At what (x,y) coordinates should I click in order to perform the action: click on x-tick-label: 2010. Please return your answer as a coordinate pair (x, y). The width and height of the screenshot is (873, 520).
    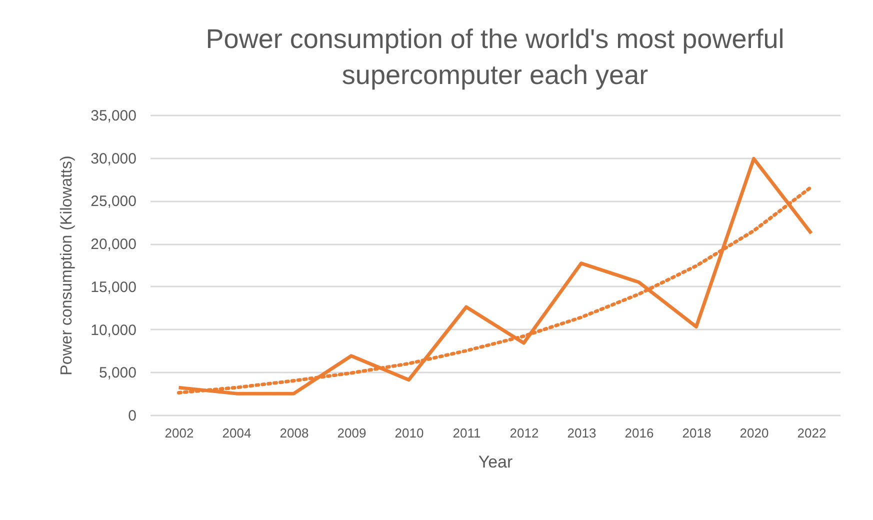
    Looking at the image, I should click on (409, 433).